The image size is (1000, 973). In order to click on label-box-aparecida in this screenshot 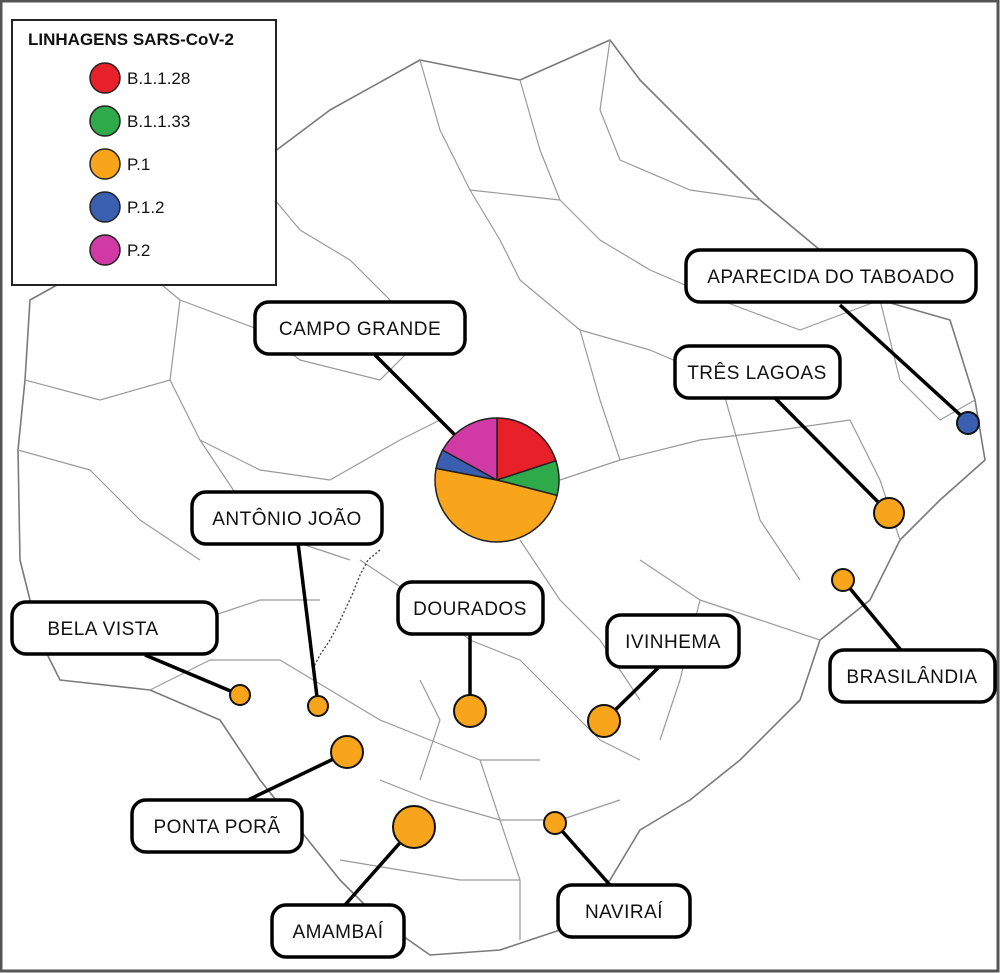, I will do `click(831, 276)`.